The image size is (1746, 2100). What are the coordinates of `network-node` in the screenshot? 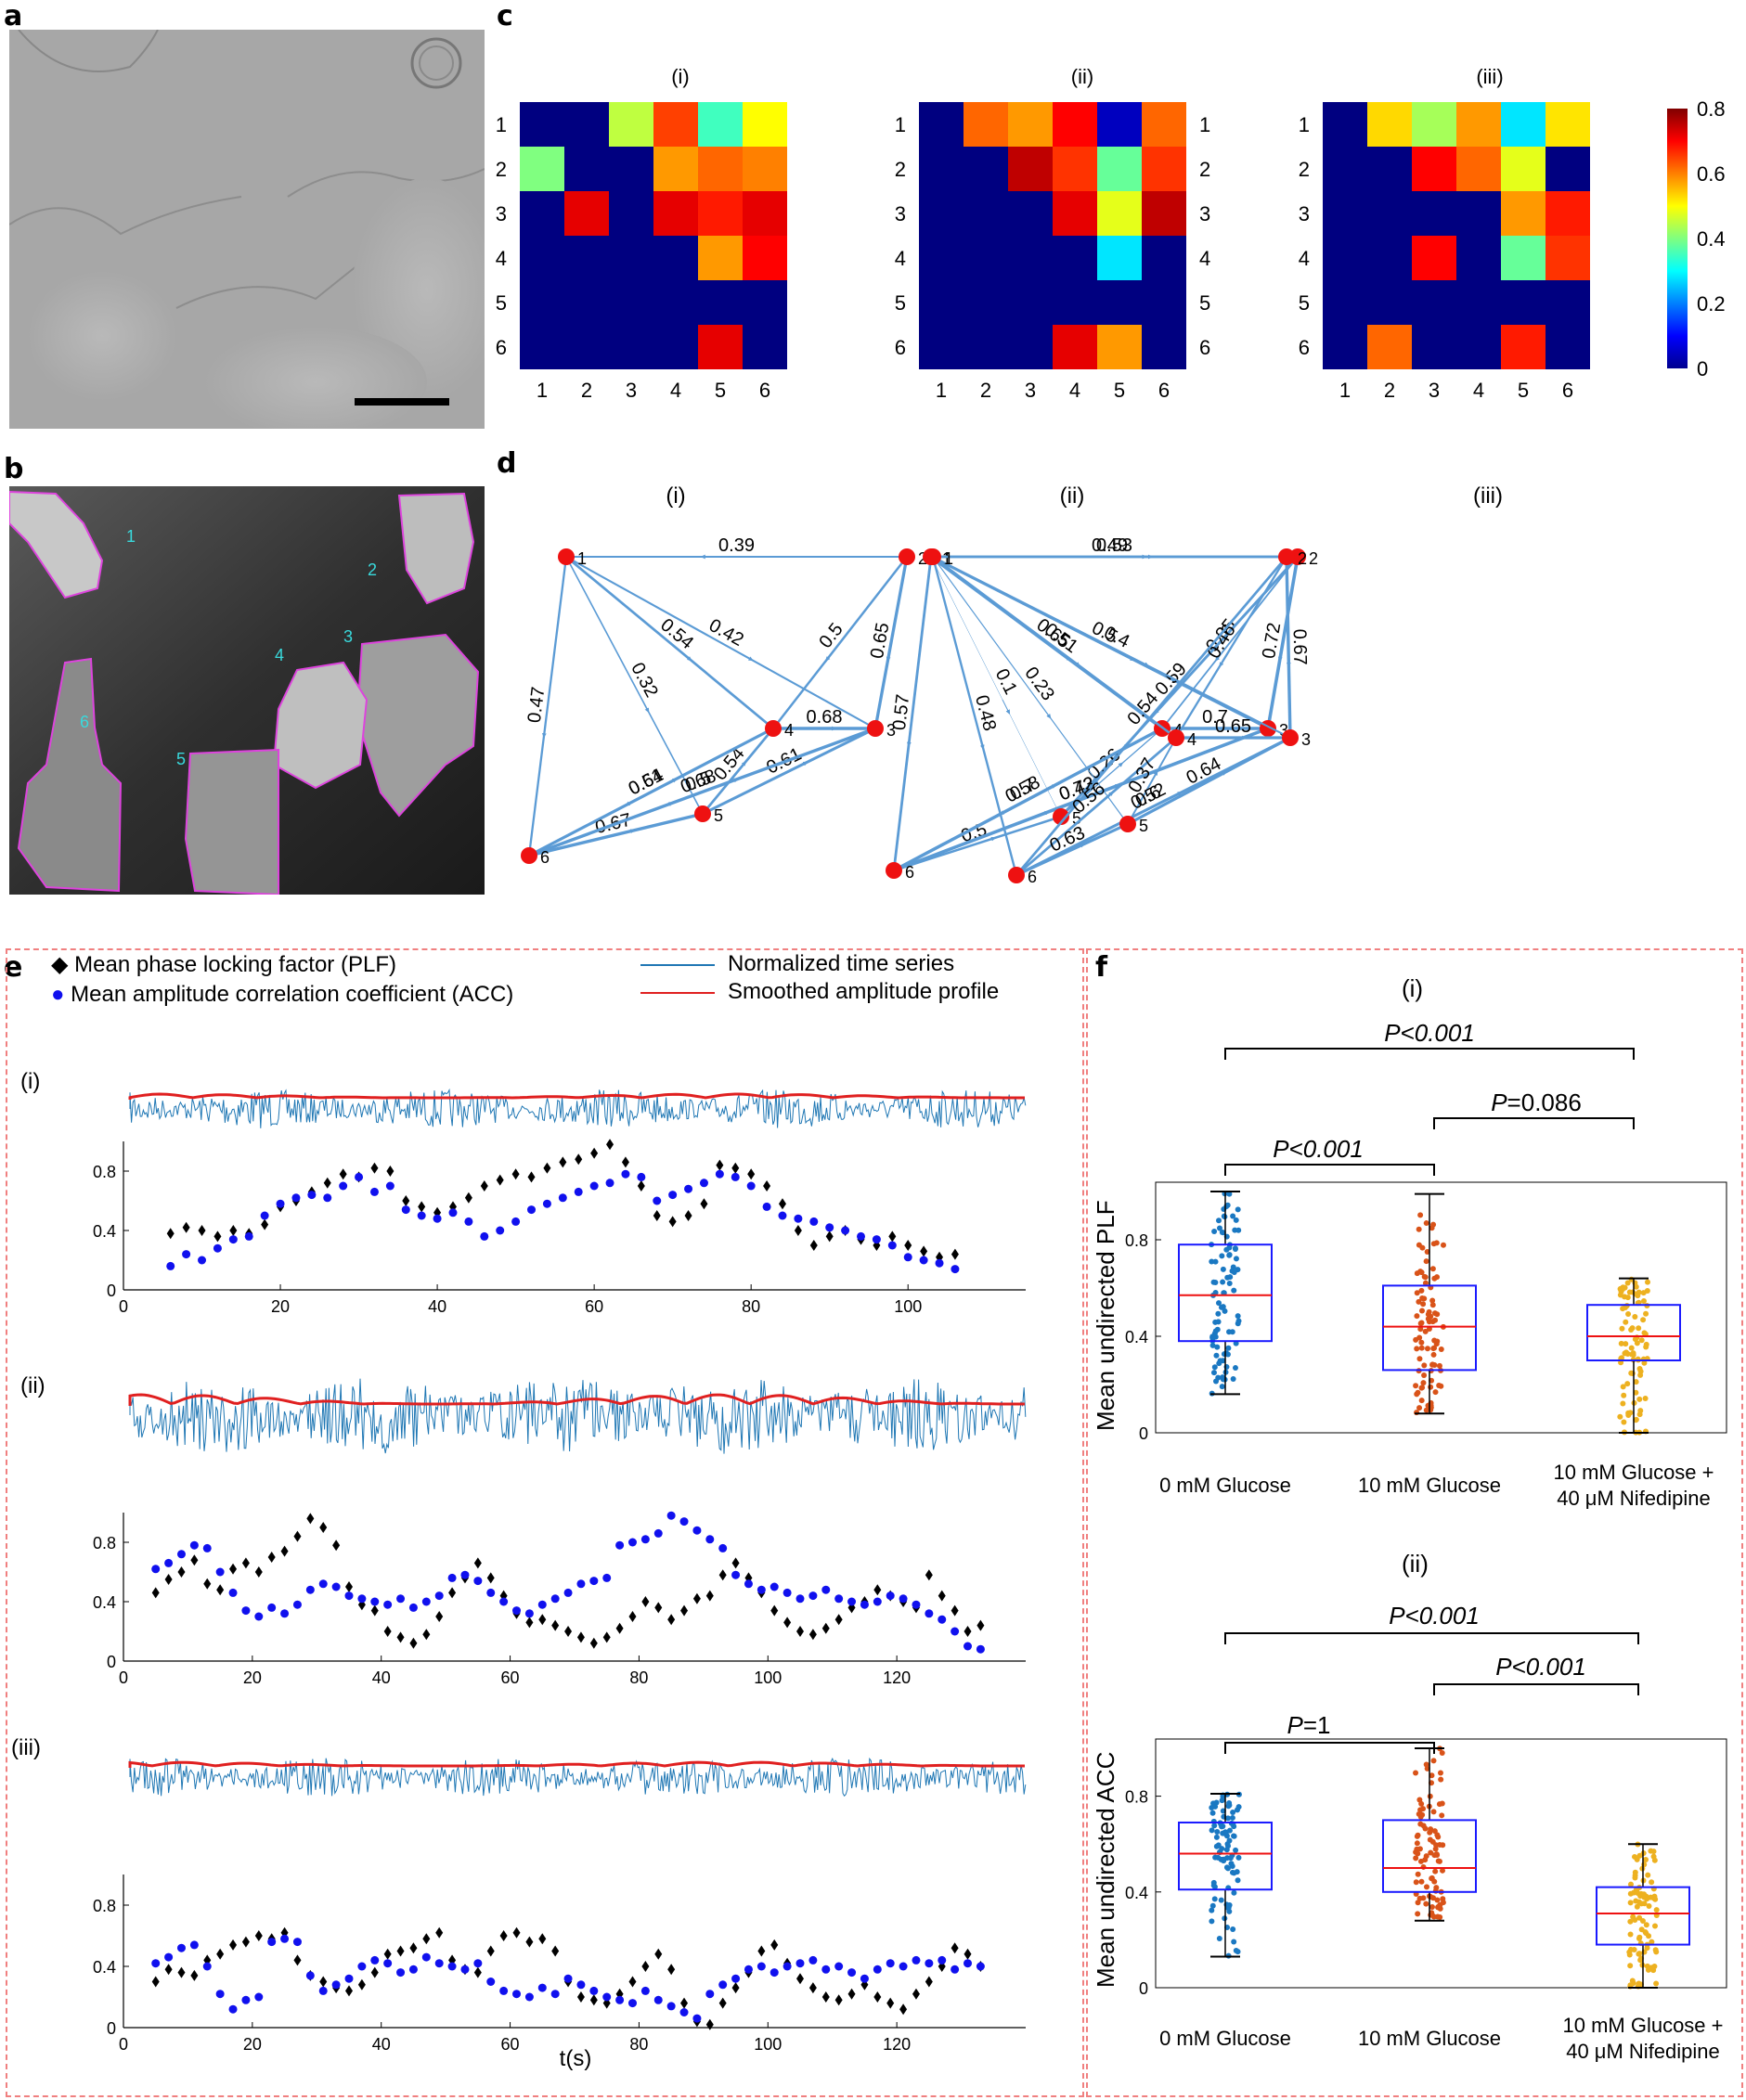 It's located at (1016, 875).